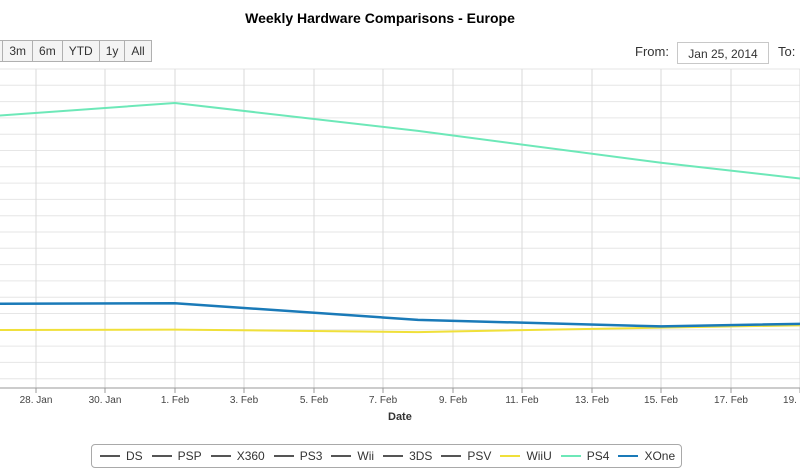  I want to click on zoom-button-6m: 6m, so click(47, 51).